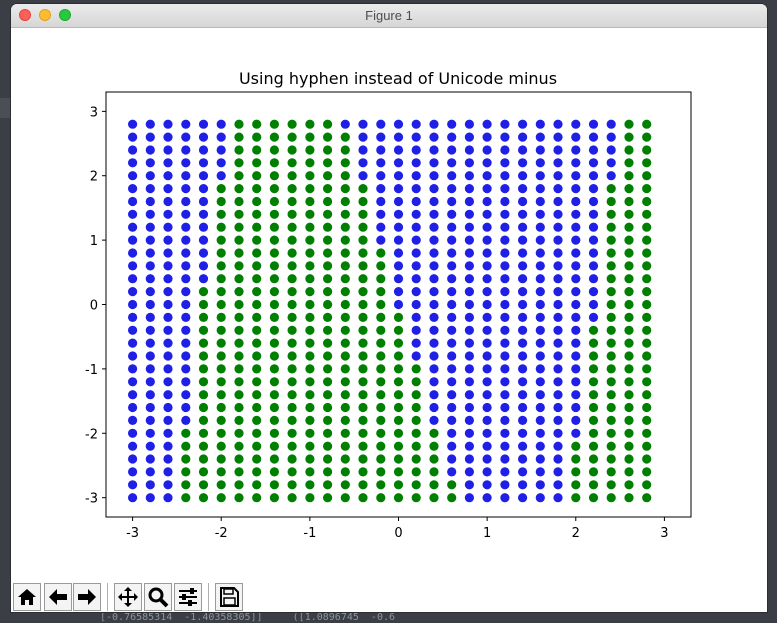 Image resolution: width=777 pixels, height=623 pixels. I want to click on save-button, so click(229, 597).